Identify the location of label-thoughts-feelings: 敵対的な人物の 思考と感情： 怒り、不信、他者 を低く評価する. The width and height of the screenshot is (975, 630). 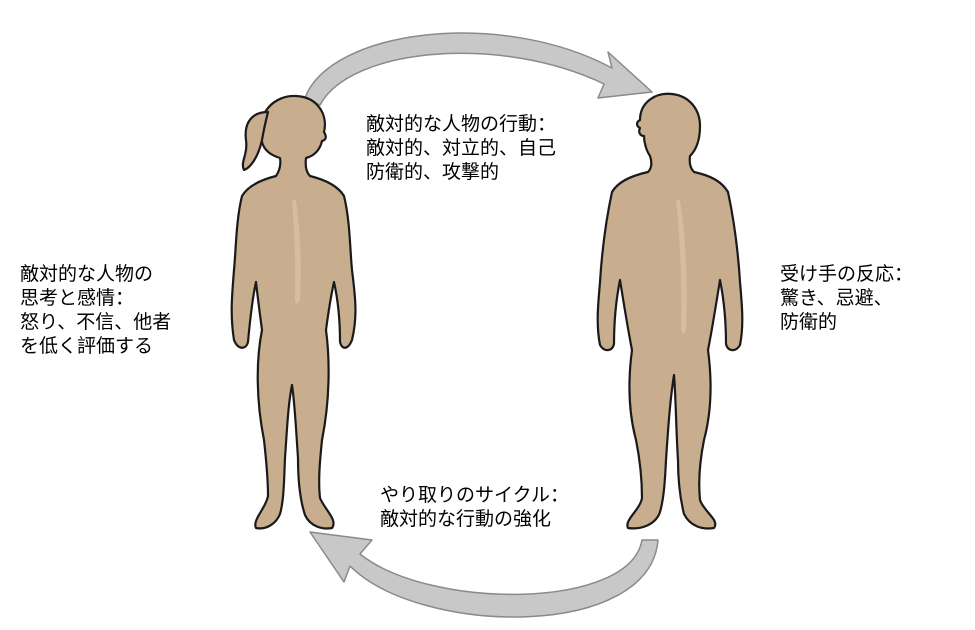
(95, 310).